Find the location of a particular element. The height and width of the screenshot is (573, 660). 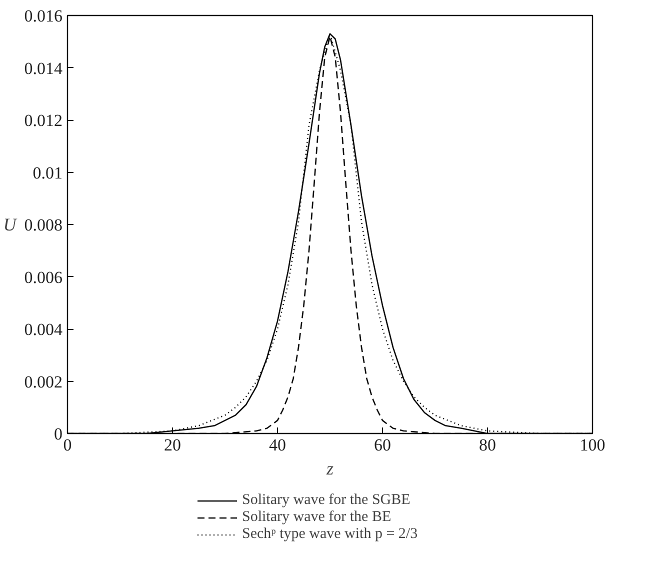

x-tick-label: 40 is located at coordinates (277, 445).